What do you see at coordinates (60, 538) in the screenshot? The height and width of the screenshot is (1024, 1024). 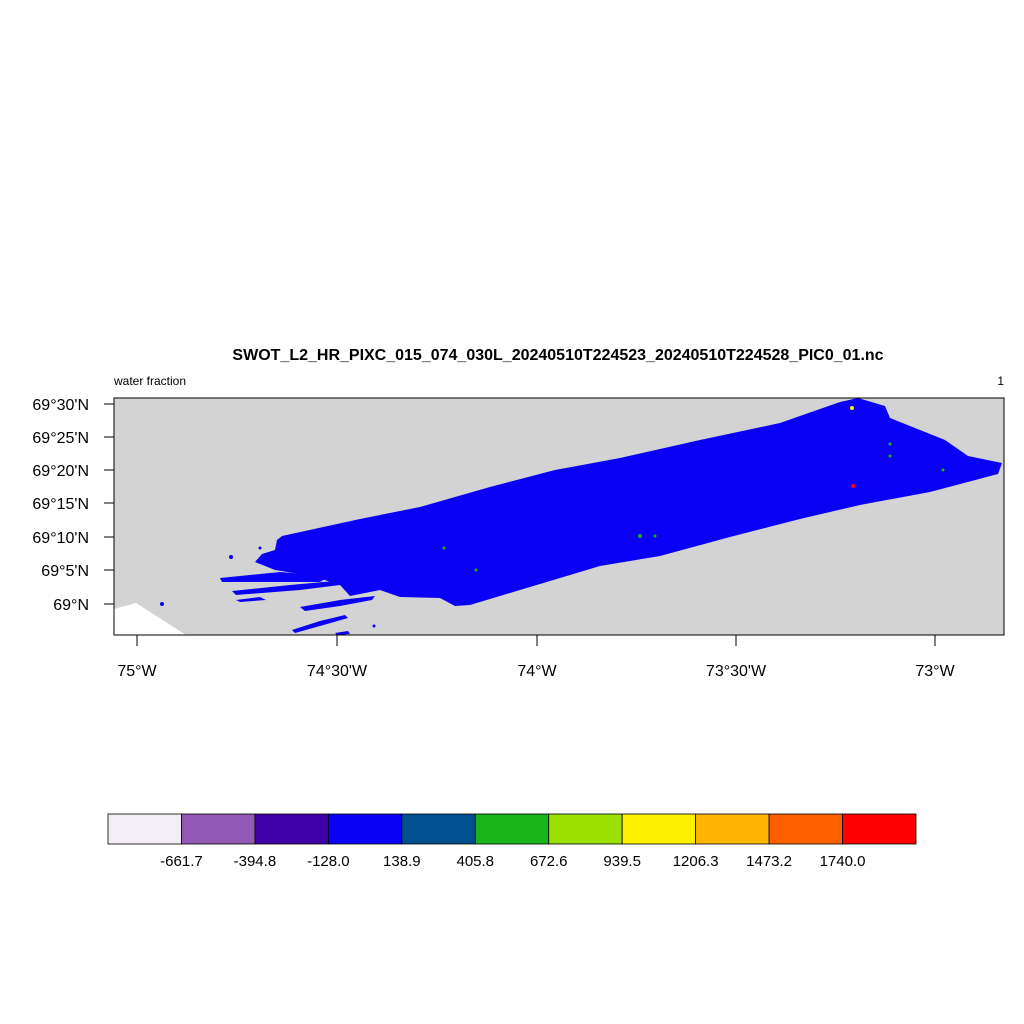 I see `y-tick-label: 69°10'N` at bounding box center [60, 538].